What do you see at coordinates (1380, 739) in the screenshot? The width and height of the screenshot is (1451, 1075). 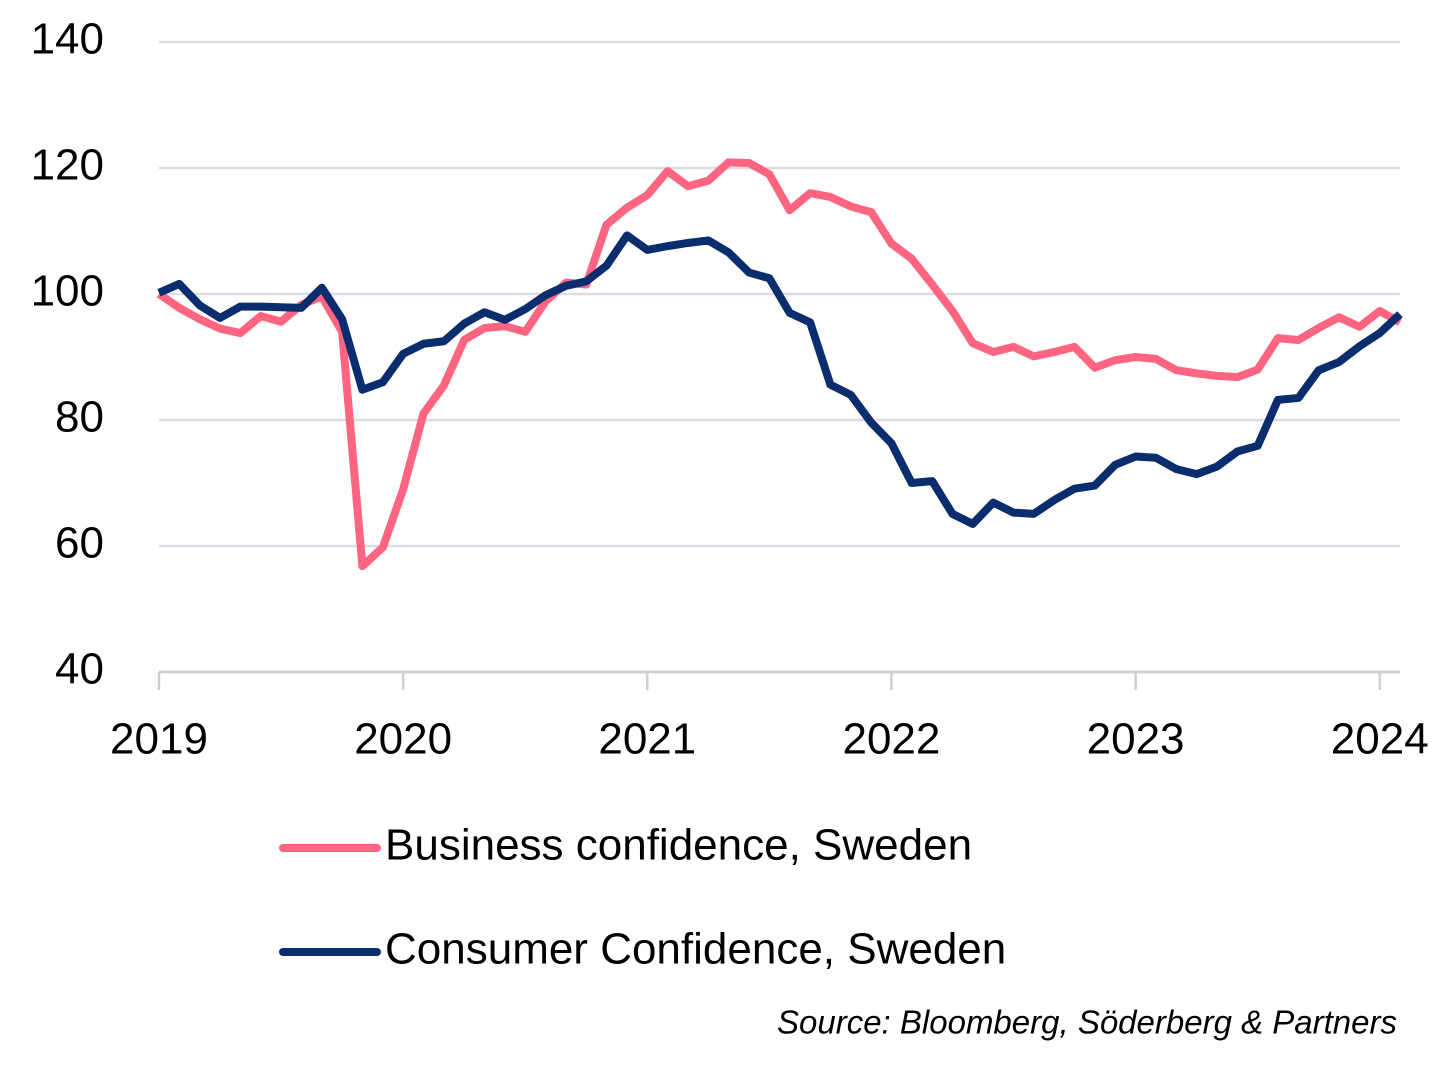 I see `x-tick-label: 2024` at bounding box center [1380, 739].